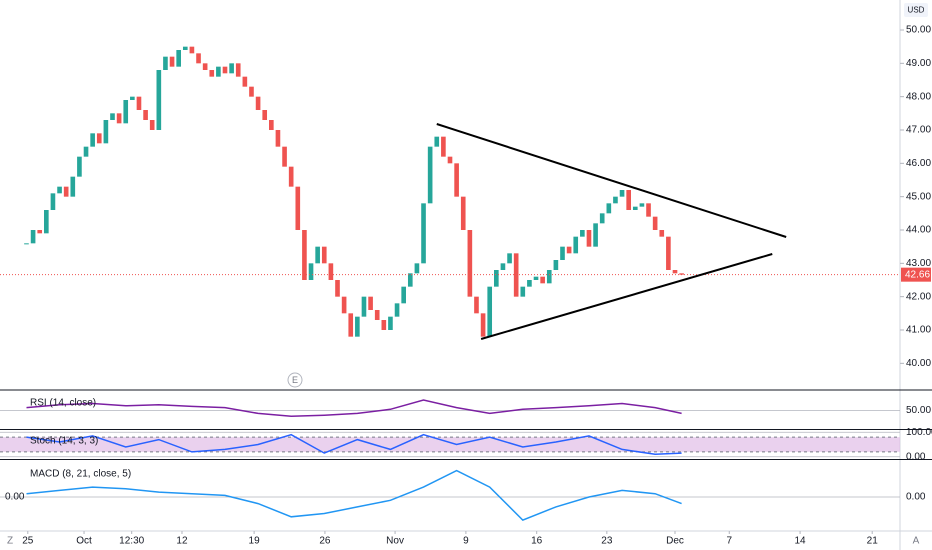 The image size is (932, 550). I want to click on trendline, so click(626, 296).